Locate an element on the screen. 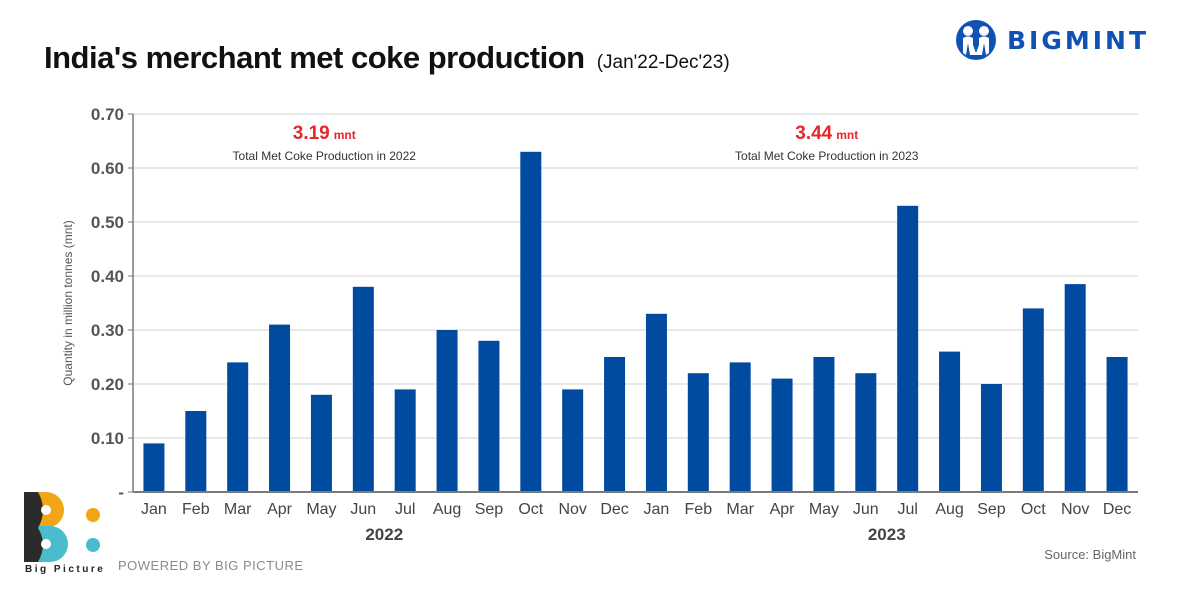 The height and width of the screenshot is (600, 1200). annotation-caption: Total Met Coke Production in 2023 is located at coordinates (827, 156).